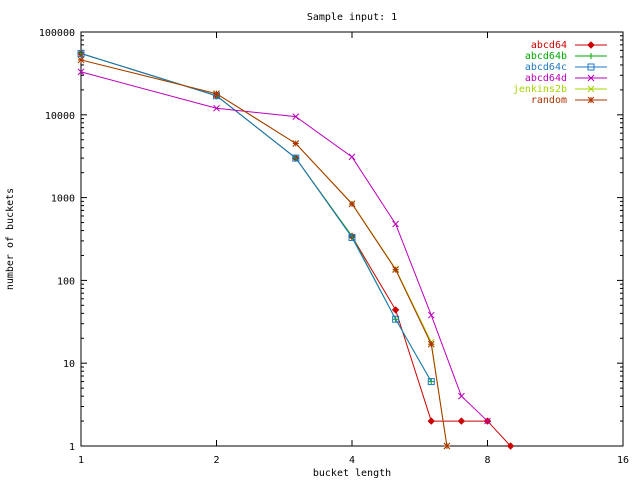 The width and height of the screenshot is (640, 480). I want to click on x-axis-label: bucket length, so click(352, 473).